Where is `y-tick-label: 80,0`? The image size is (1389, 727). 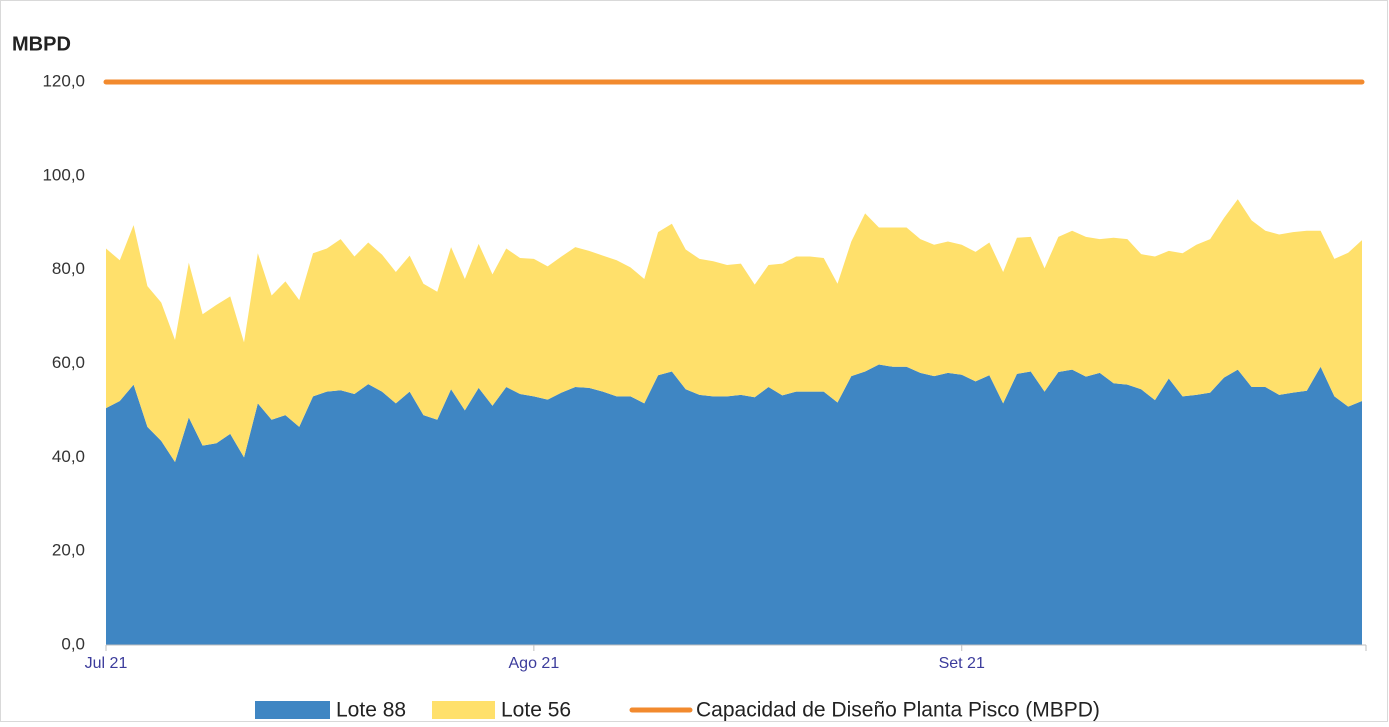 y-tick-label: 80,0 is located at coordinates (68, 268).